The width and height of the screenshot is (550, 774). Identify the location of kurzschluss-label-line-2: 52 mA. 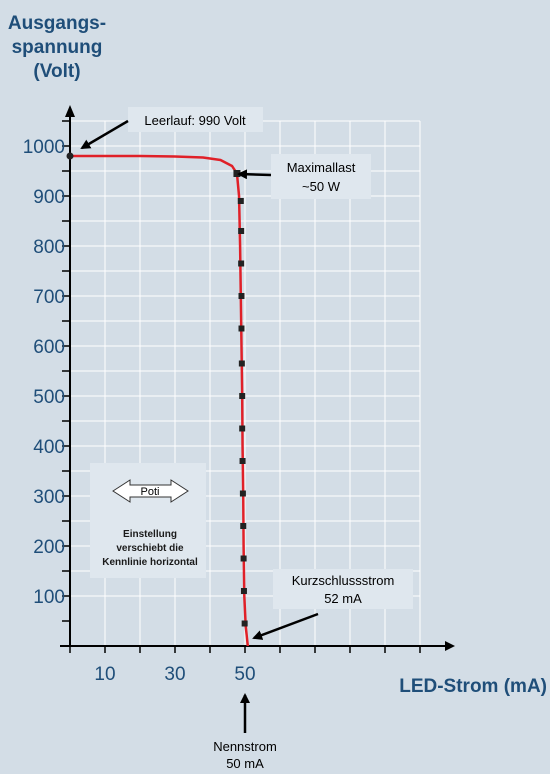
(343, 598).